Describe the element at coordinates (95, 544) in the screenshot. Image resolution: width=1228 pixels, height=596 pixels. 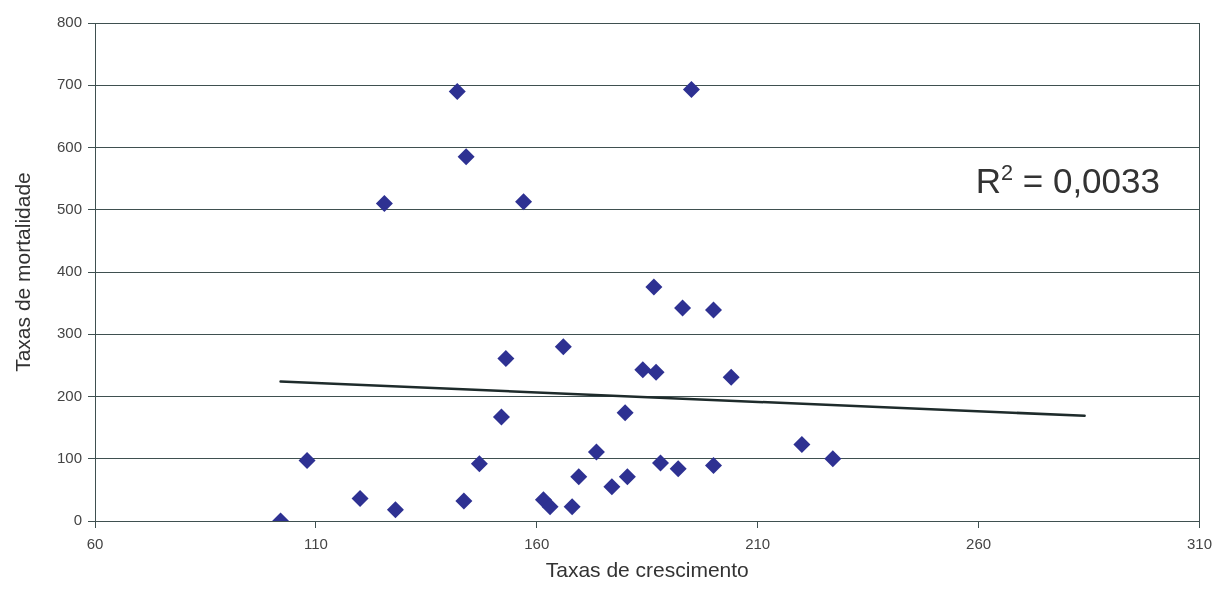
I see `x-tick-label: 60` at that location.